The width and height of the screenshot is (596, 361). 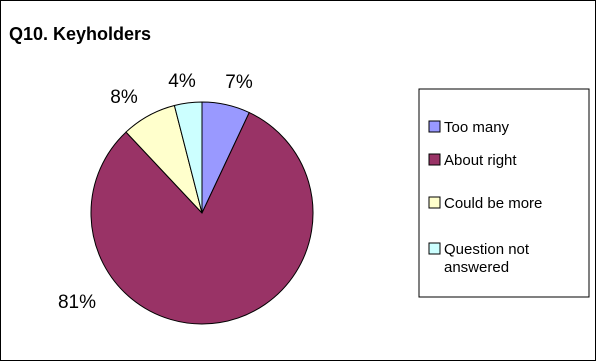 What do you see at coordinates (434, 126) in the screenshot?
I see `legend-swatch-too-many` at bounding box center [434, 126].